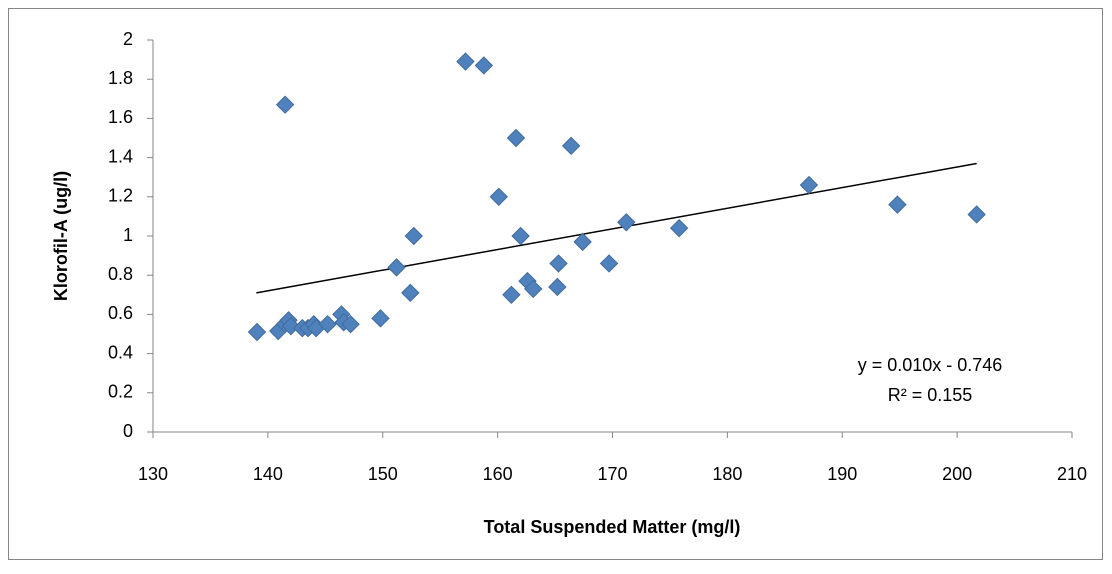 This screenshot has height=574, width=1112. What do you see at coordinates (612, 474) in the screenshot?
I see `x-tick-label: 170` at bounding box center [612, 474].